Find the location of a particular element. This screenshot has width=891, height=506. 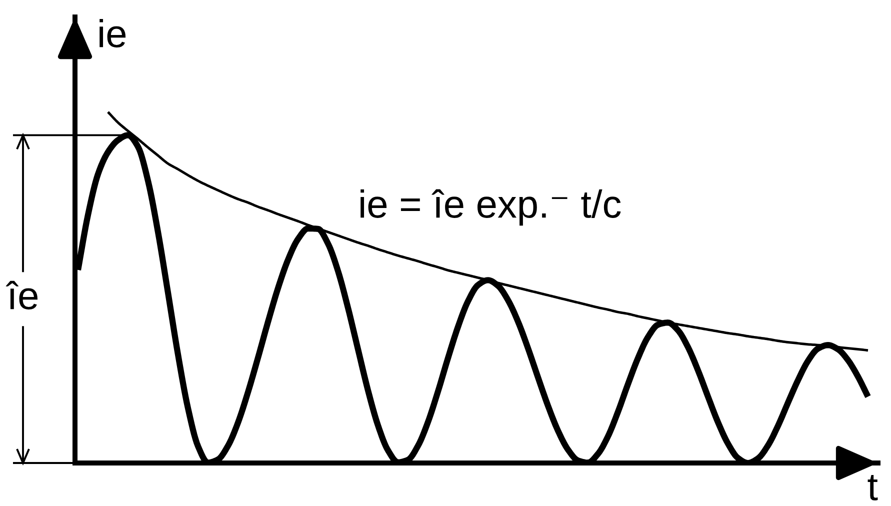

y-axis-title: ie is located at coordinates (113, 33).